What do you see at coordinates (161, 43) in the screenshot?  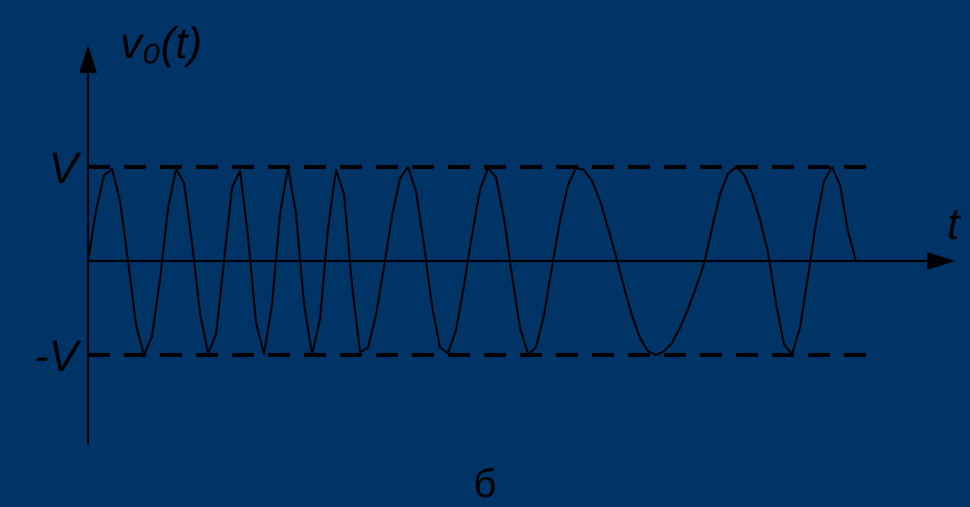 I see `y-axis-title: v₀(t)` at bounding box center [161, 43].